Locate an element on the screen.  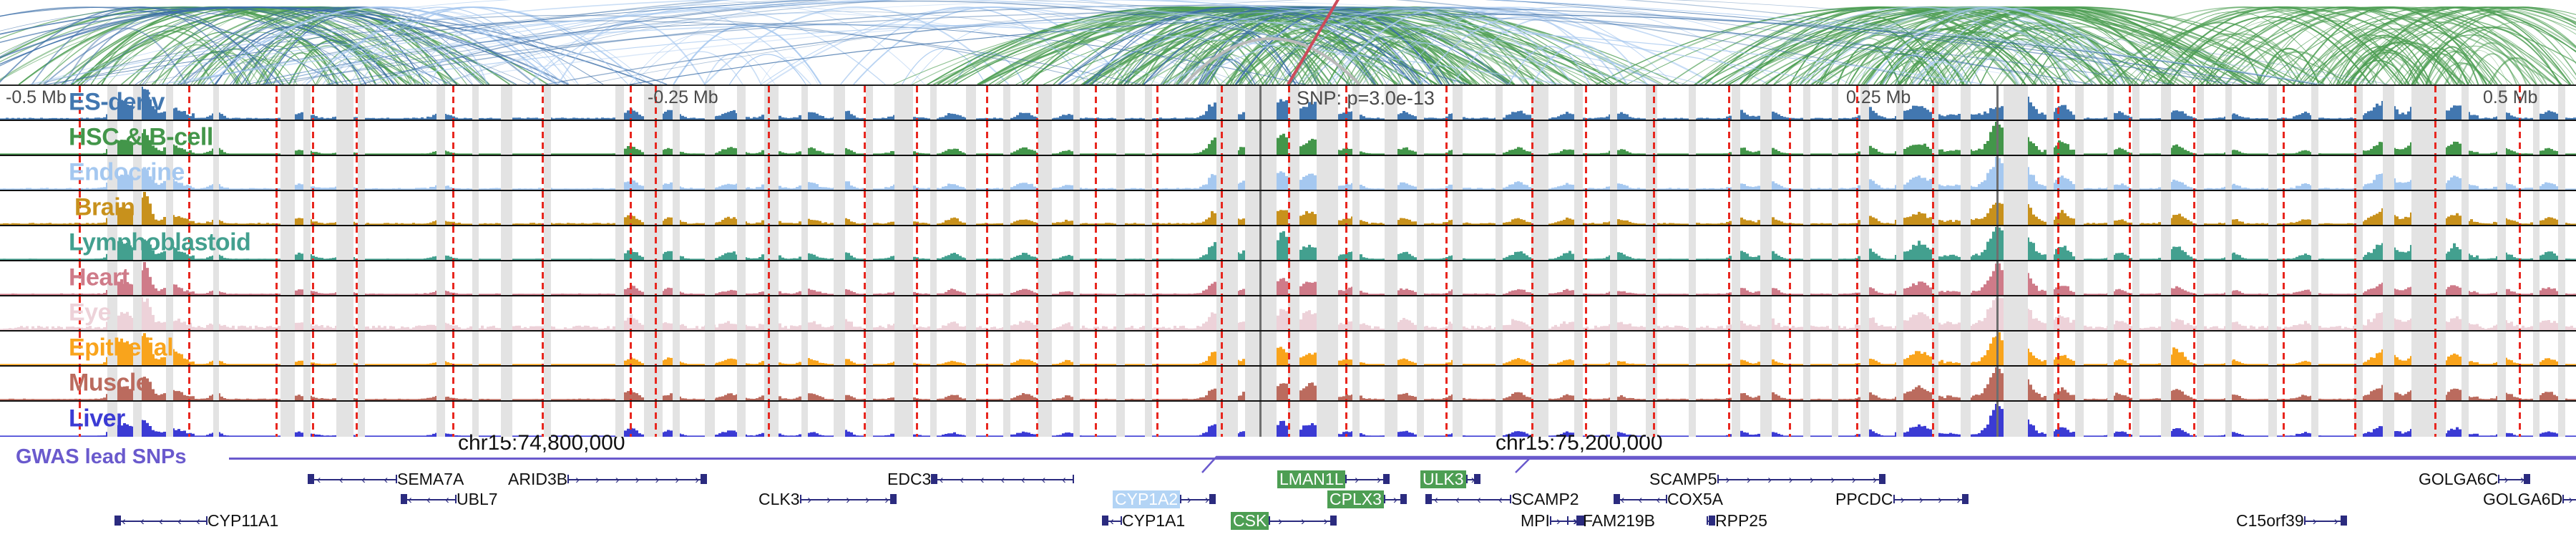
gene-golga6c: GOLGA6C › › is located at coordinates (2475, 479).